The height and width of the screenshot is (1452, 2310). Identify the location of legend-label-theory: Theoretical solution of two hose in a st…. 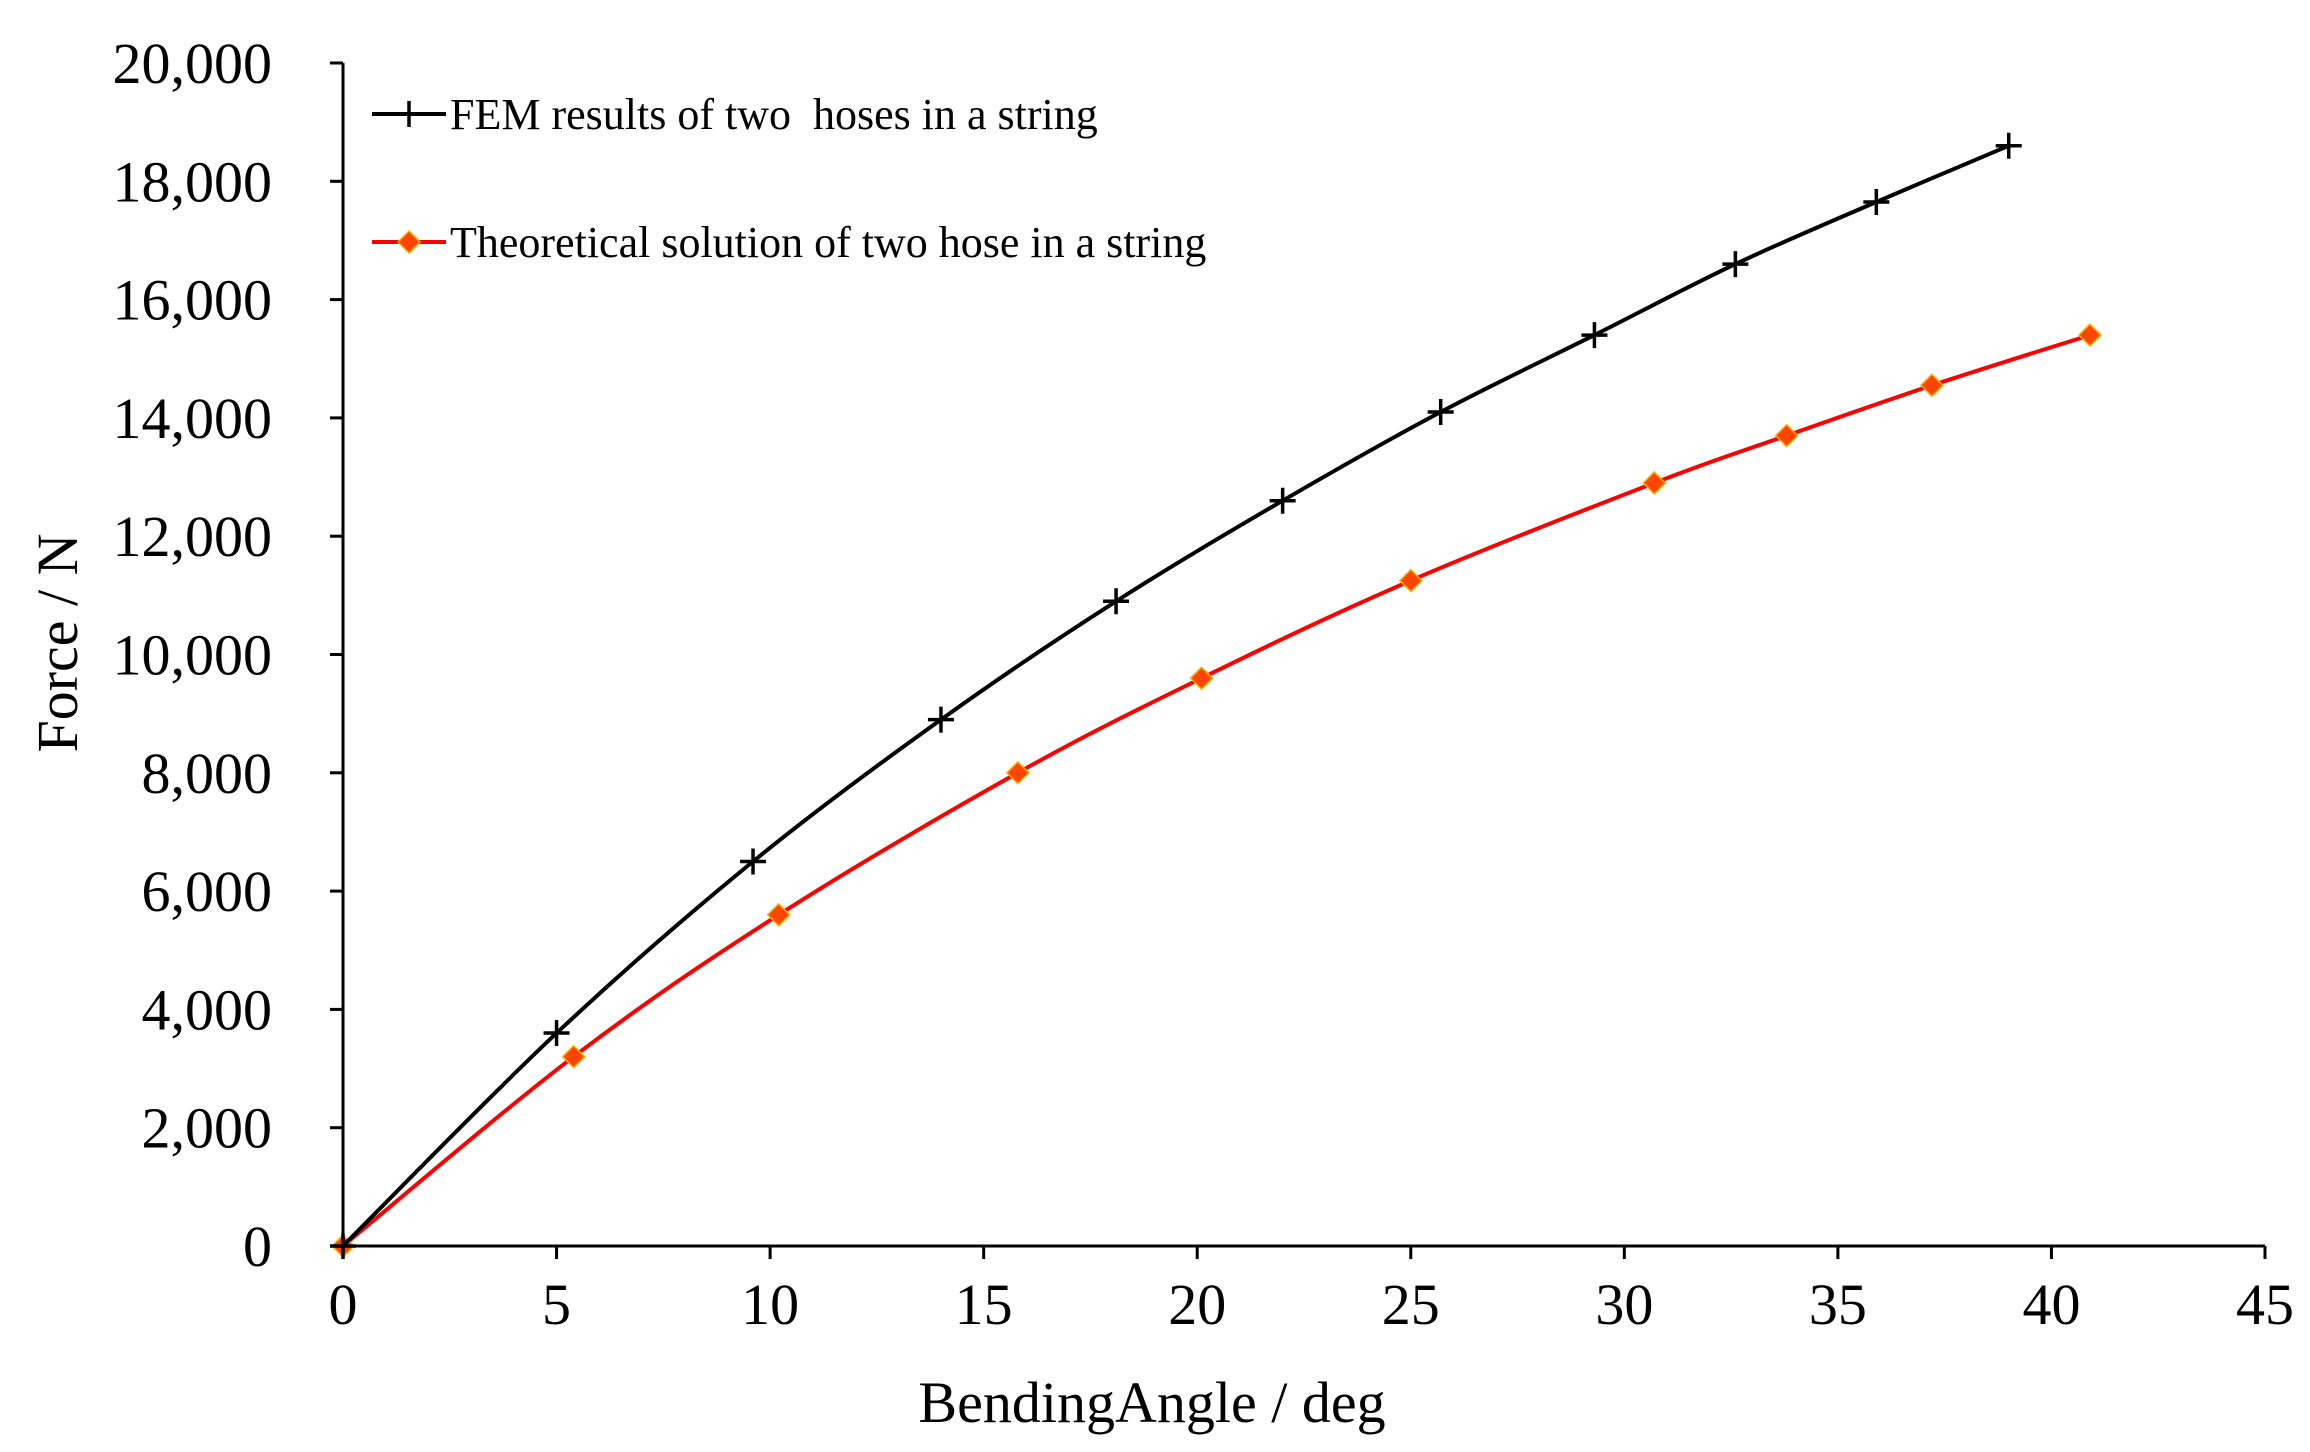
(828, 242).